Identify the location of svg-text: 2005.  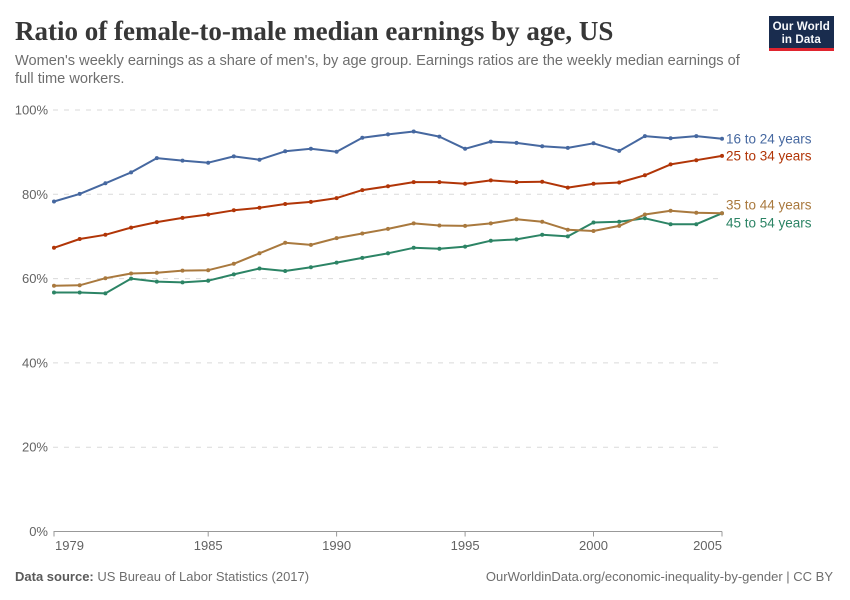
(707, 545).